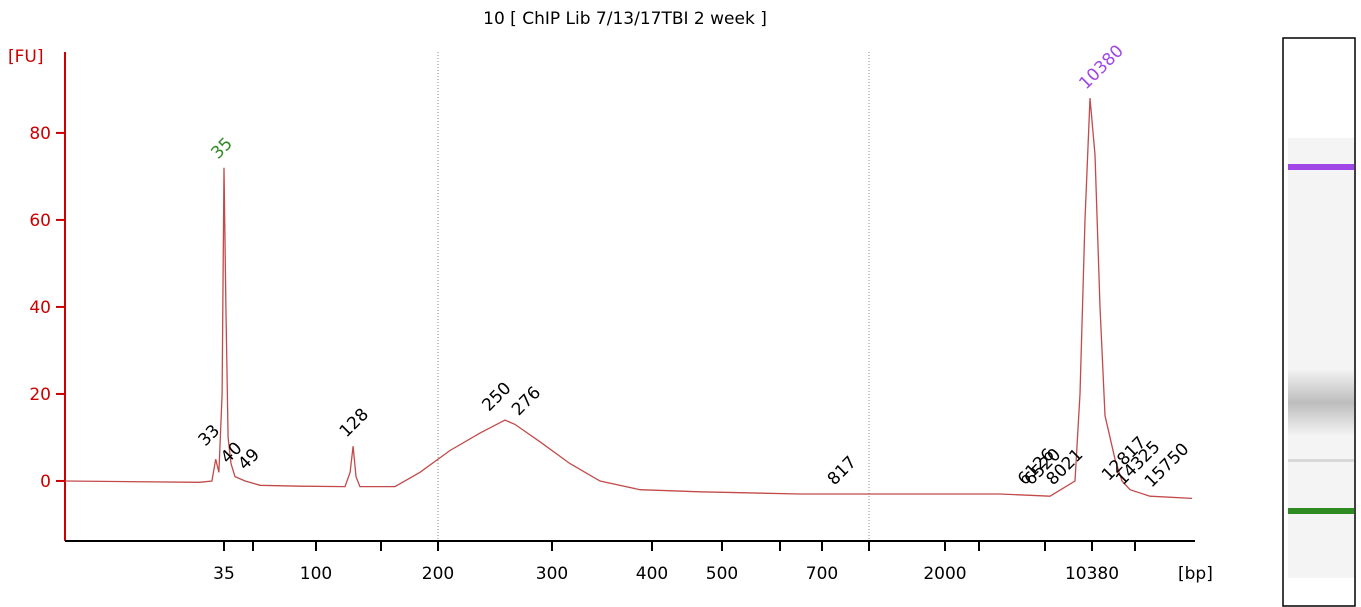 The width and height of the screenshot is (1361, 607). Describe the element at coordinates (1321, 358) in the screenshot. I see `gel-background` at that location.